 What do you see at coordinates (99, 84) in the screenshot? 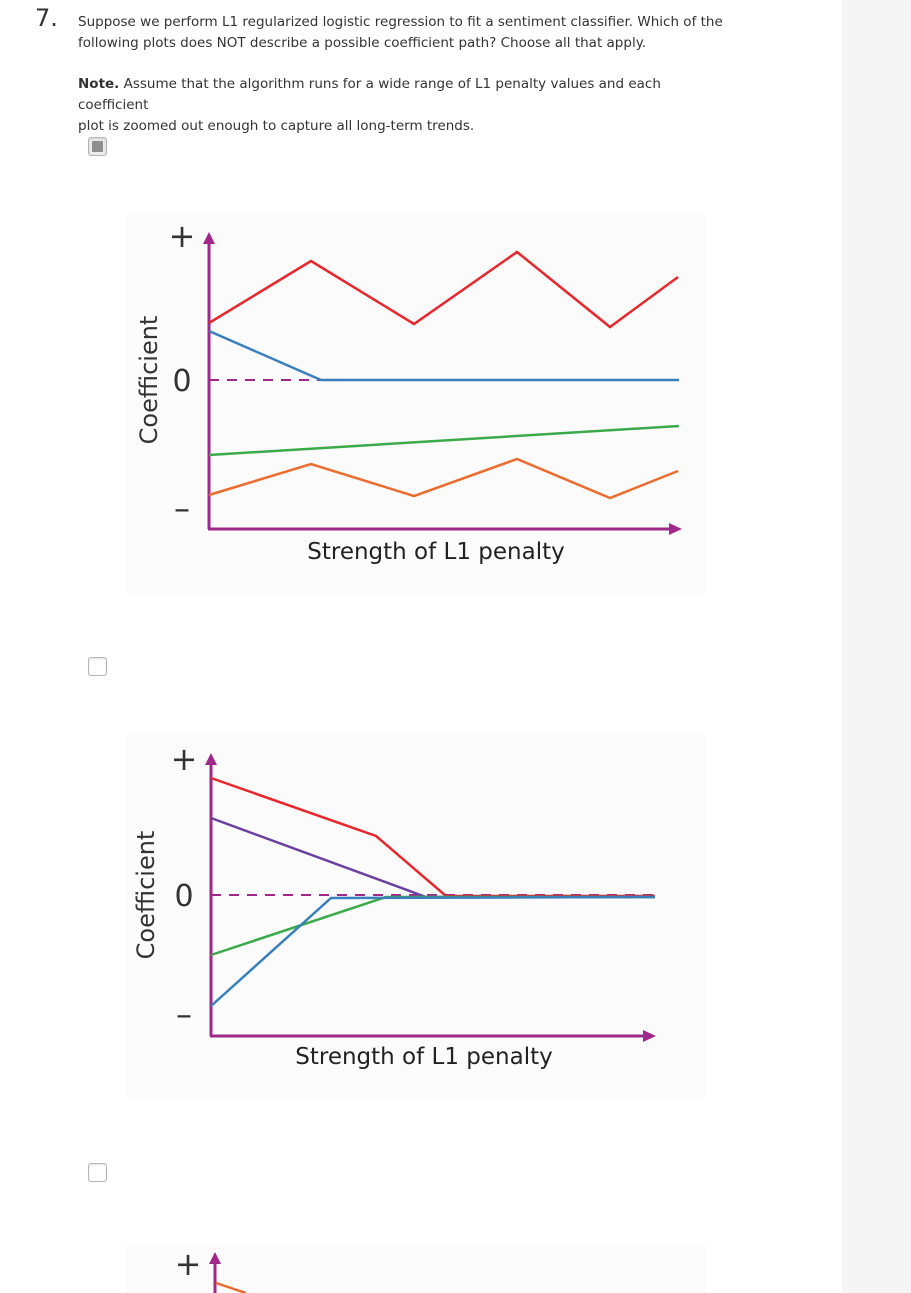
I see `note-label: Note.` at bounding box center [99, 84].